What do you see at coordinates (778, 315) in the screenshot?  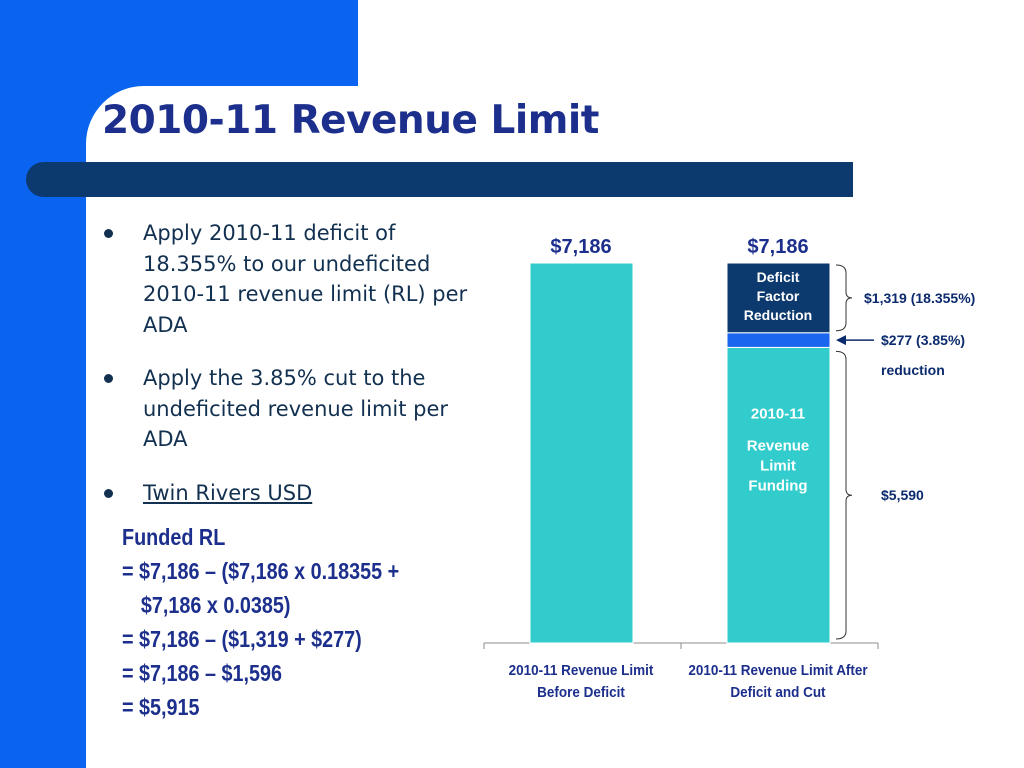 I see `bar-segment-label: Reduction` at bounding box center [778, 315].